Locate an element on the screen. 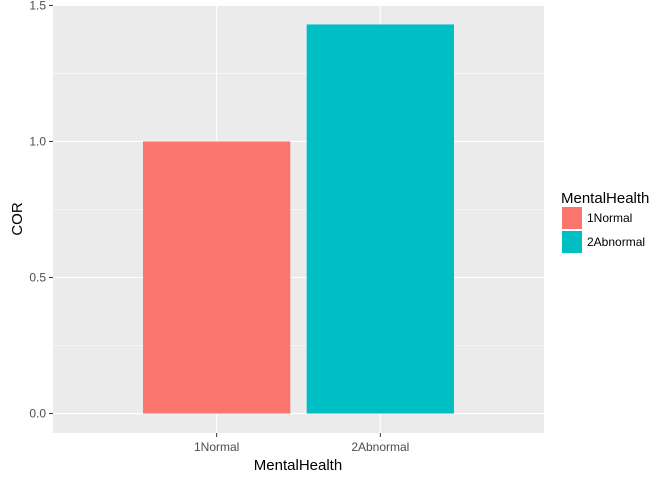 The image size is (672, 480). y-tick-label: 1.0 is located at coordinates (37, 141).